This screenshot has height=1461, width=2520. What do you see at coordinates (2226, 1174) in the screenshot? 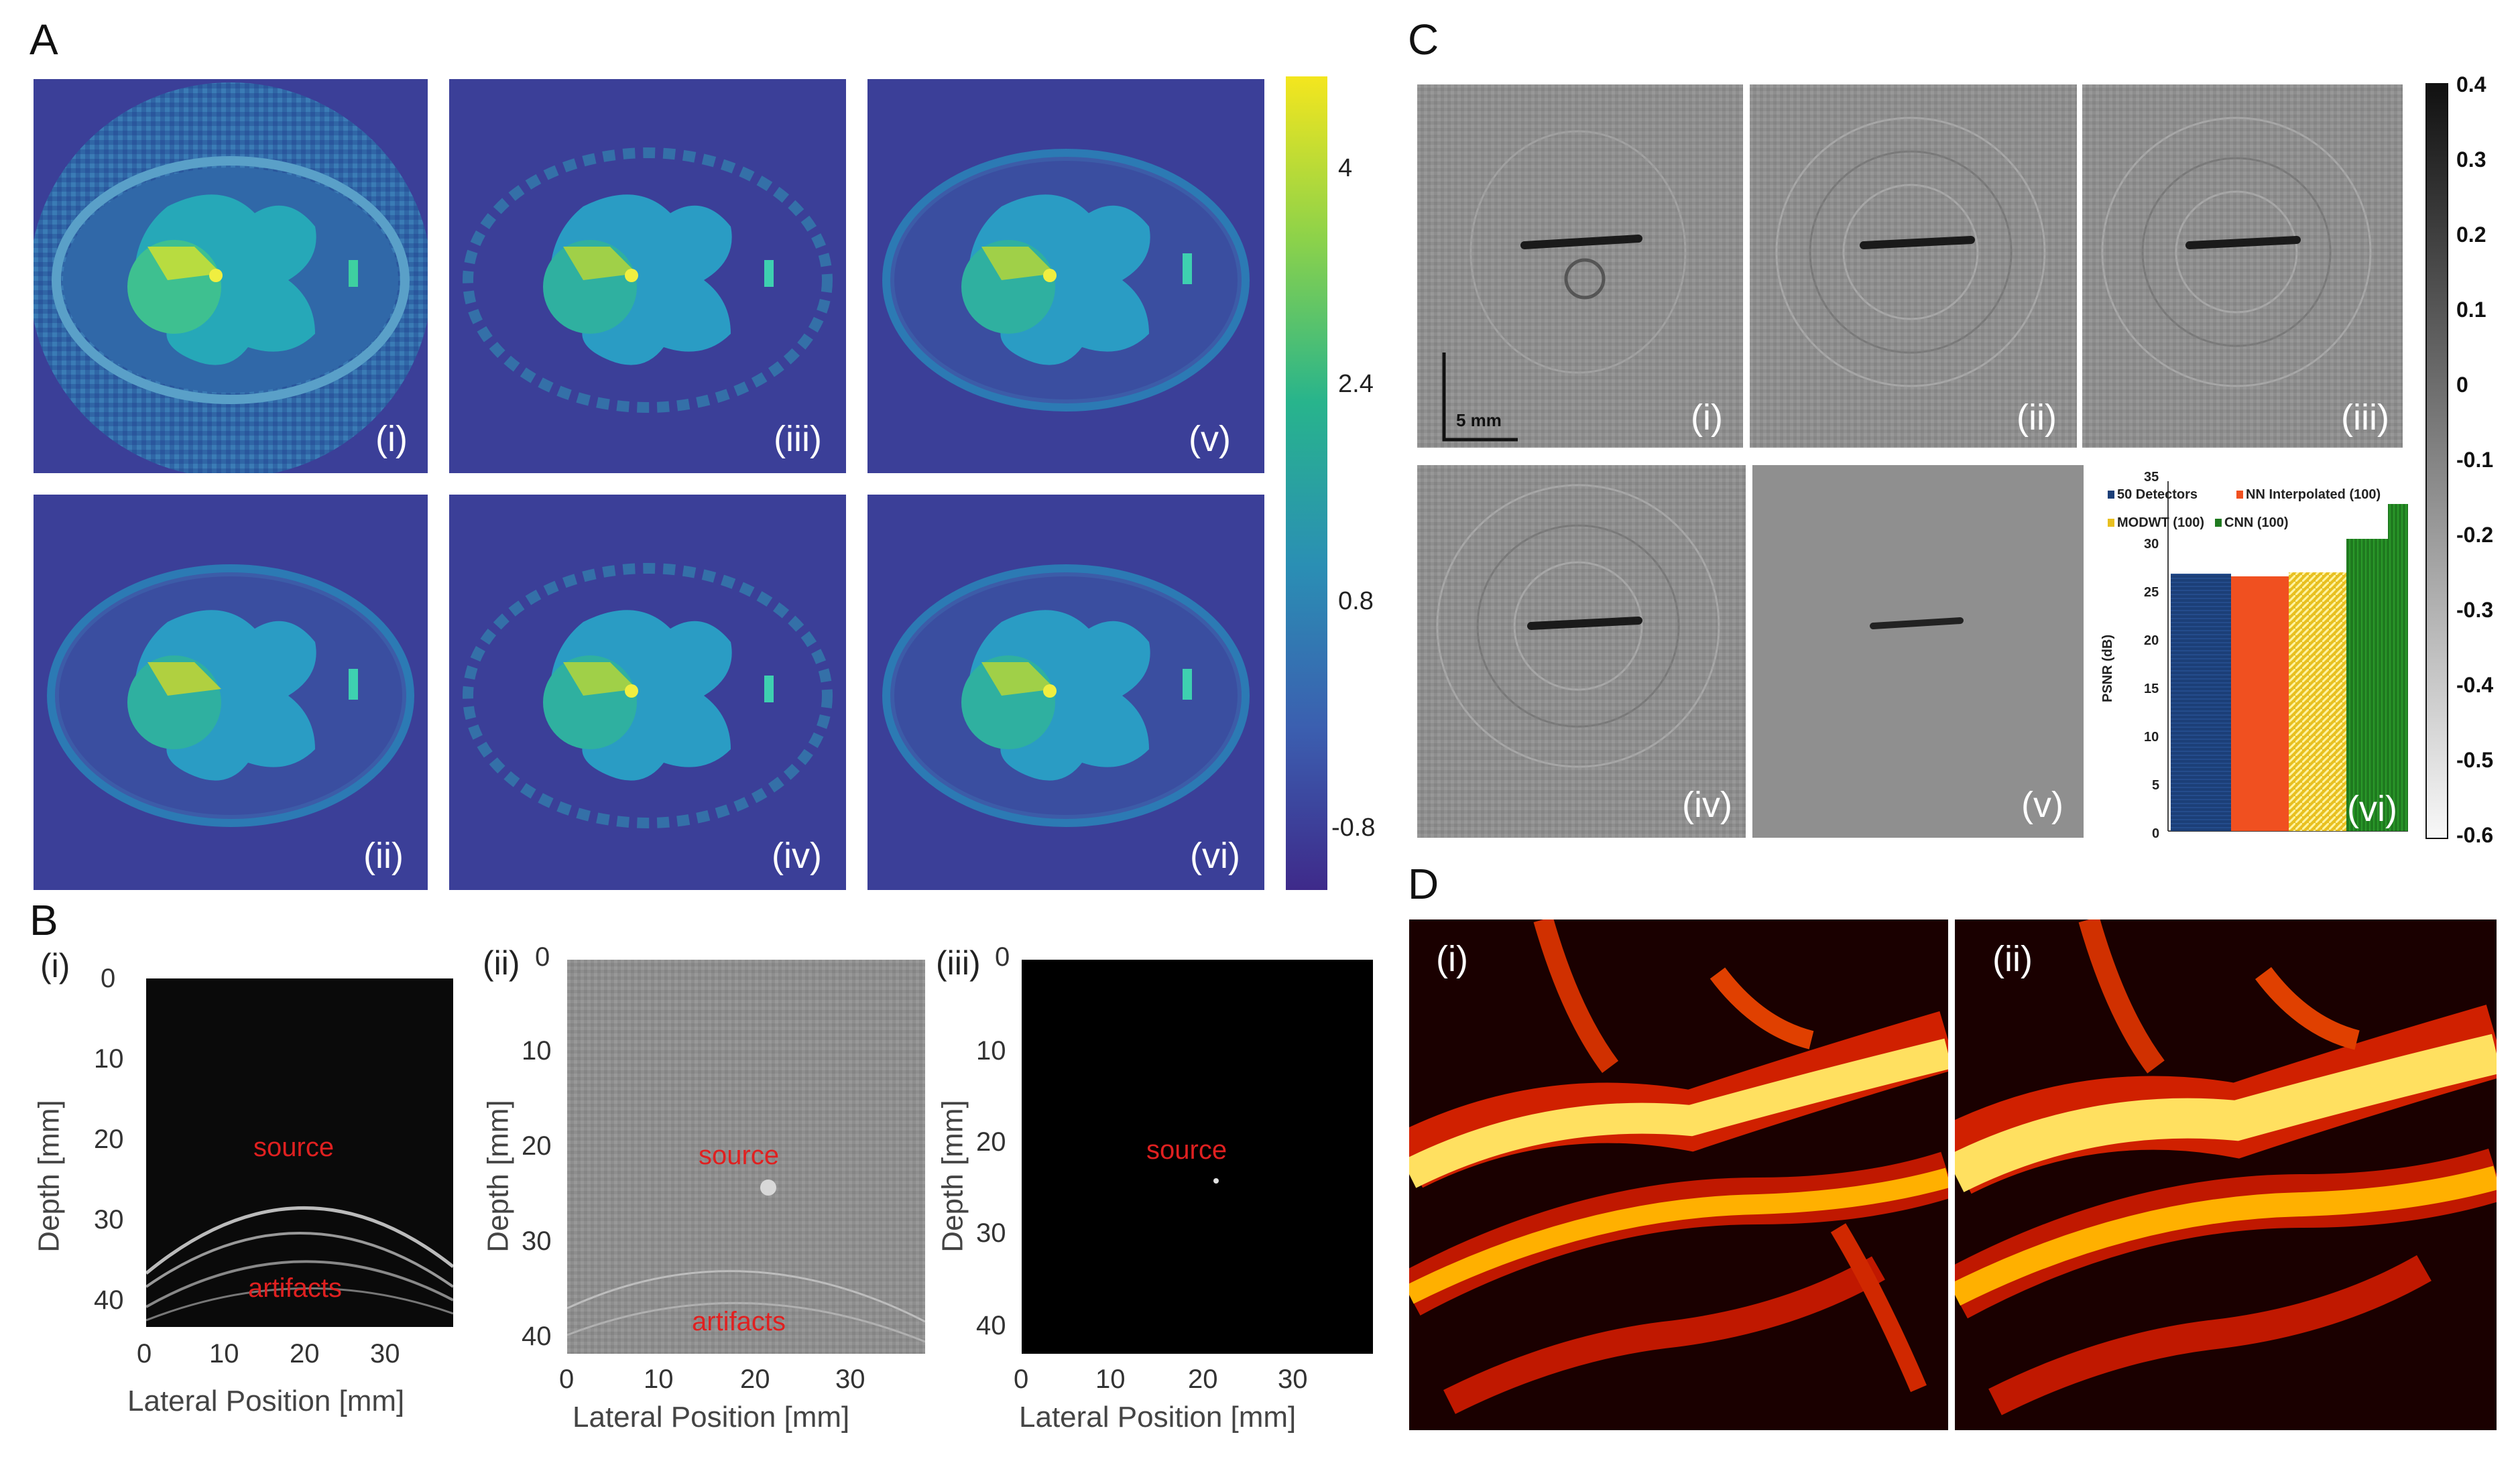
I see `panel-d-tile-ii: (ii)` at bounding box center [2226, 1174].